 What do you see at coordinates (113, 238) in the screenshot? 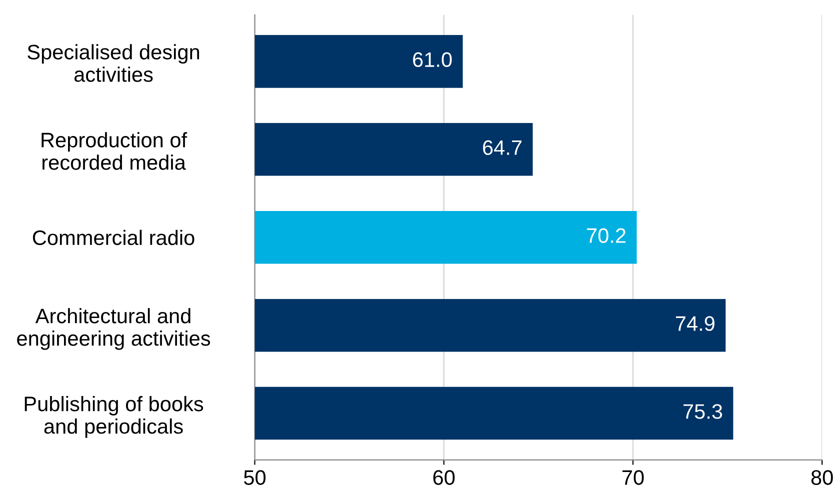
I see `y-tick-label: Commercial radio` at bounding box center [113, 238].